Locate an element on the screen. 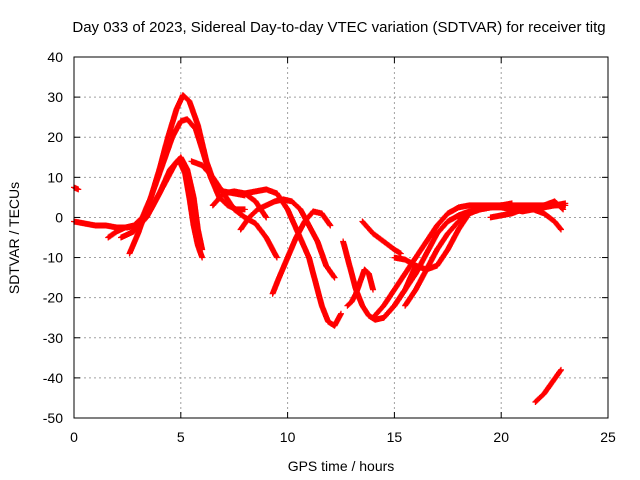 This screenshot has height=480, width=640. x-tick-label: 10 is located at coordinates (288, 437).